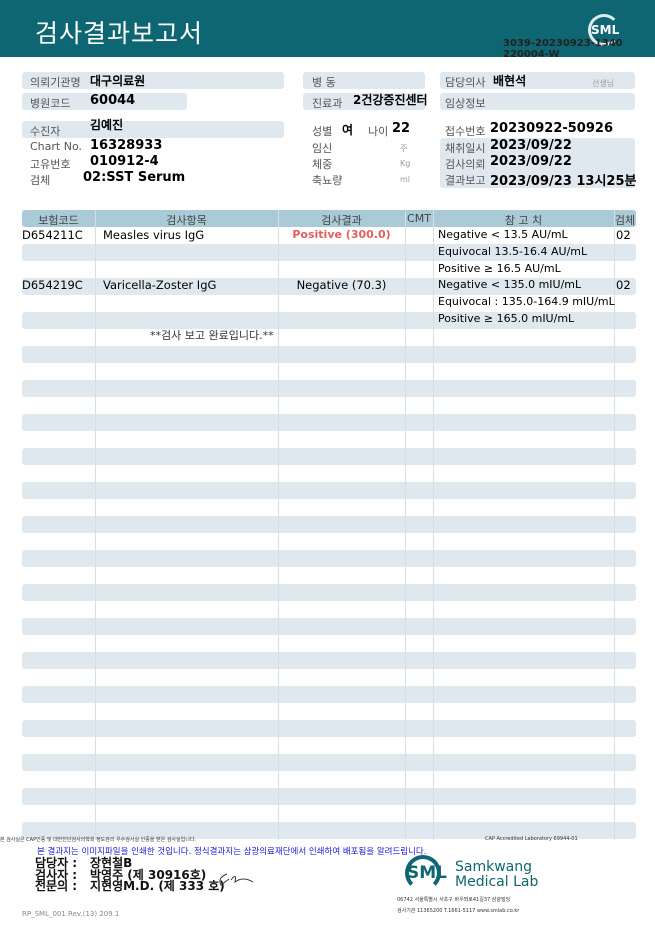 This screenshot has width=655, height=925. What do you see at coordinates (604, 30) in the screenshot?
I see `sml-logo: SML` at bounding box center [604, 30].